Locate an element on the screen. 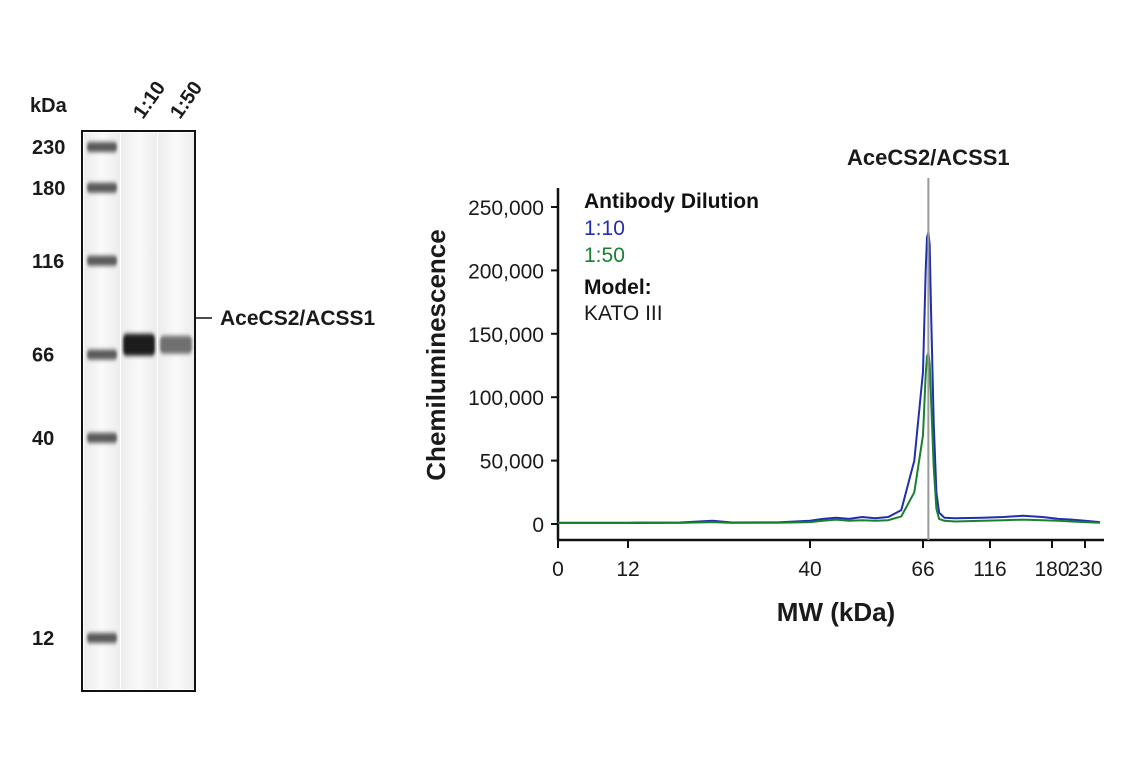 Image resolution: width=1141 pixels, height=768 pixels. lane-labels: 1:101:50 is located at coordinates (168, 99).